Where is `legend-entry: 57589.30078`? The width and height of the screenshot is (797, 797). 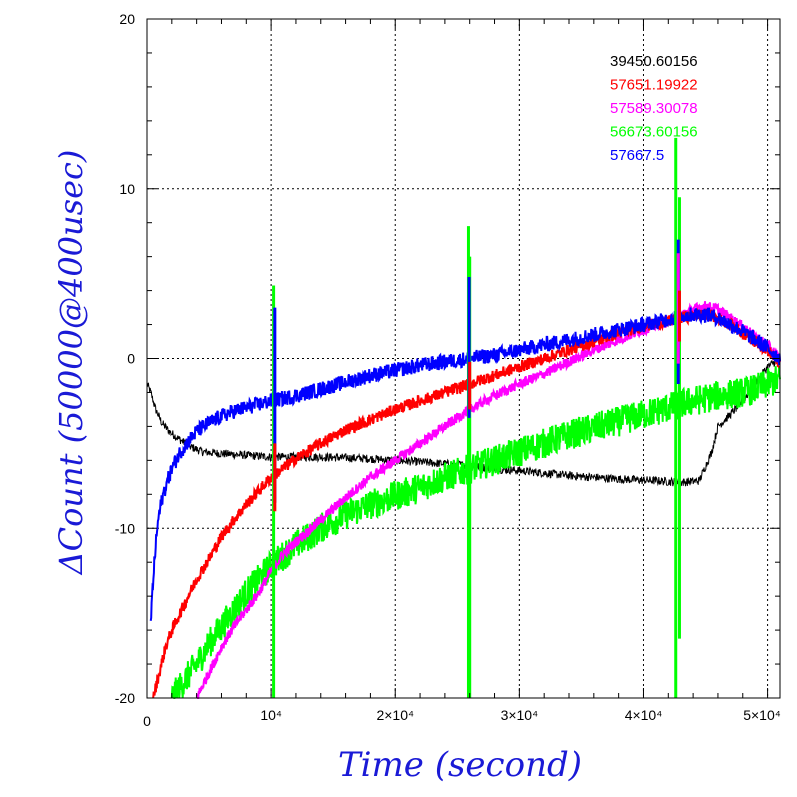 legend-entry: 57589.30078 is located at coordinates (654, 108).